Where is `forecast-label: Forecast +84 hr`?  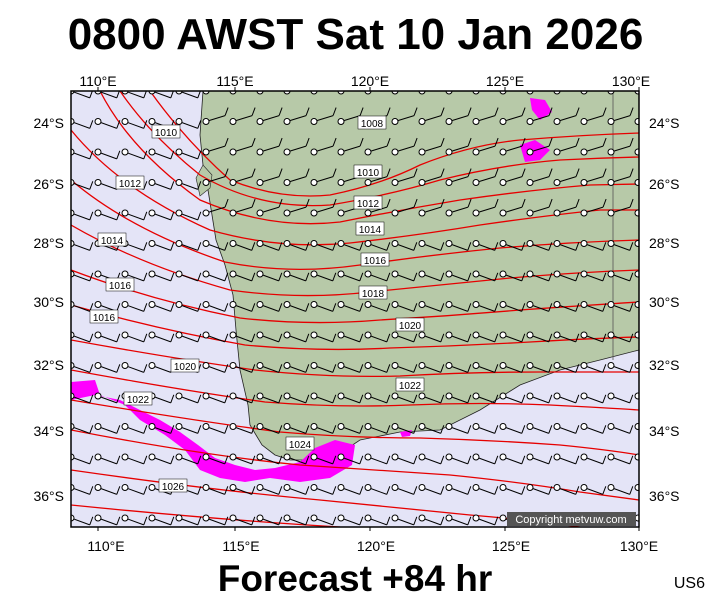
forecast-label: Forecast +84 hr is located at coordinates (355, 578).